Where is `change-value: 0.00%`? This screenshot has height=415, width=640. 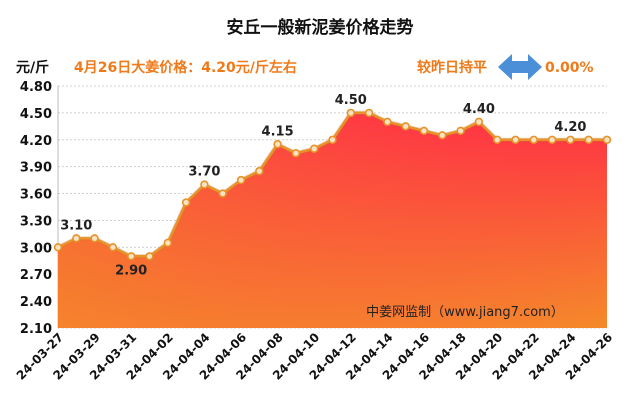 change-value: 0.00% is located at coordinates (569, 68).